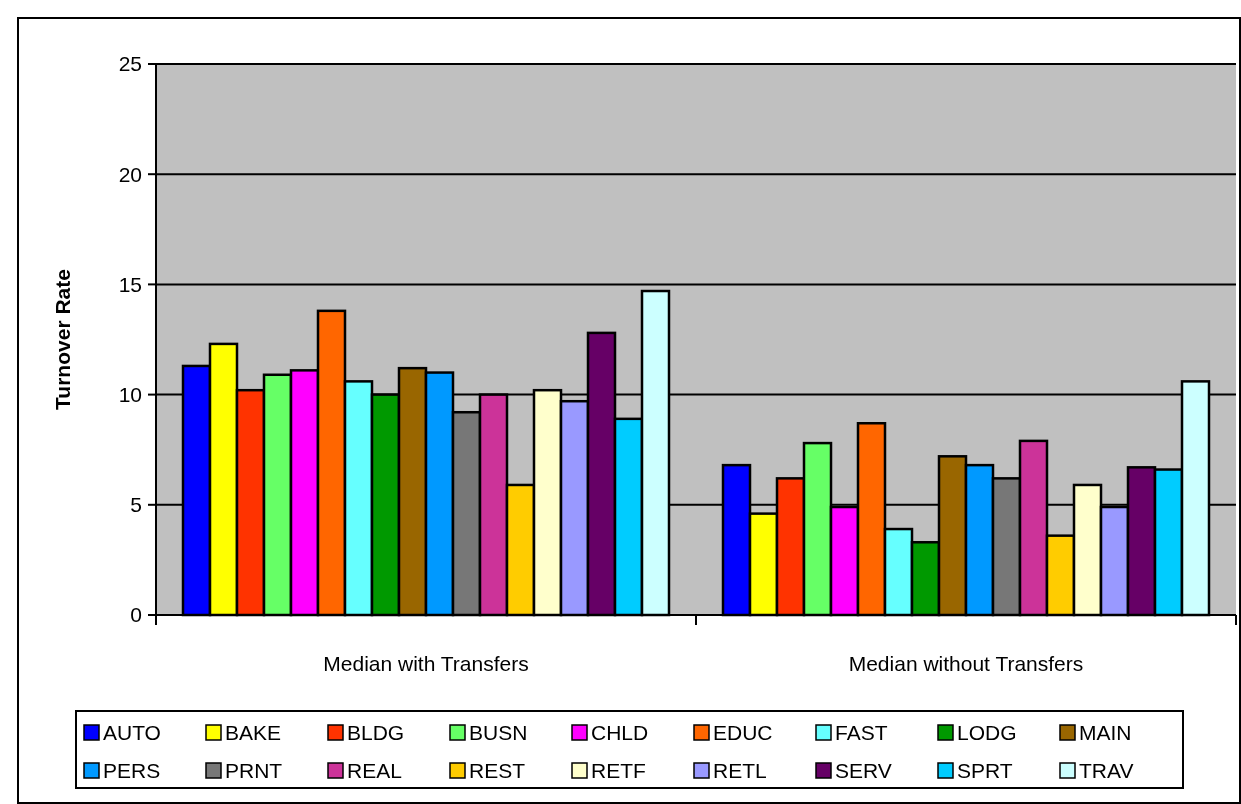 The width and height of the screenshot is (1241, 804). Describe the element at coordinates (863, 771) in the screenshot. I see `legend-label: SERV` at that location.